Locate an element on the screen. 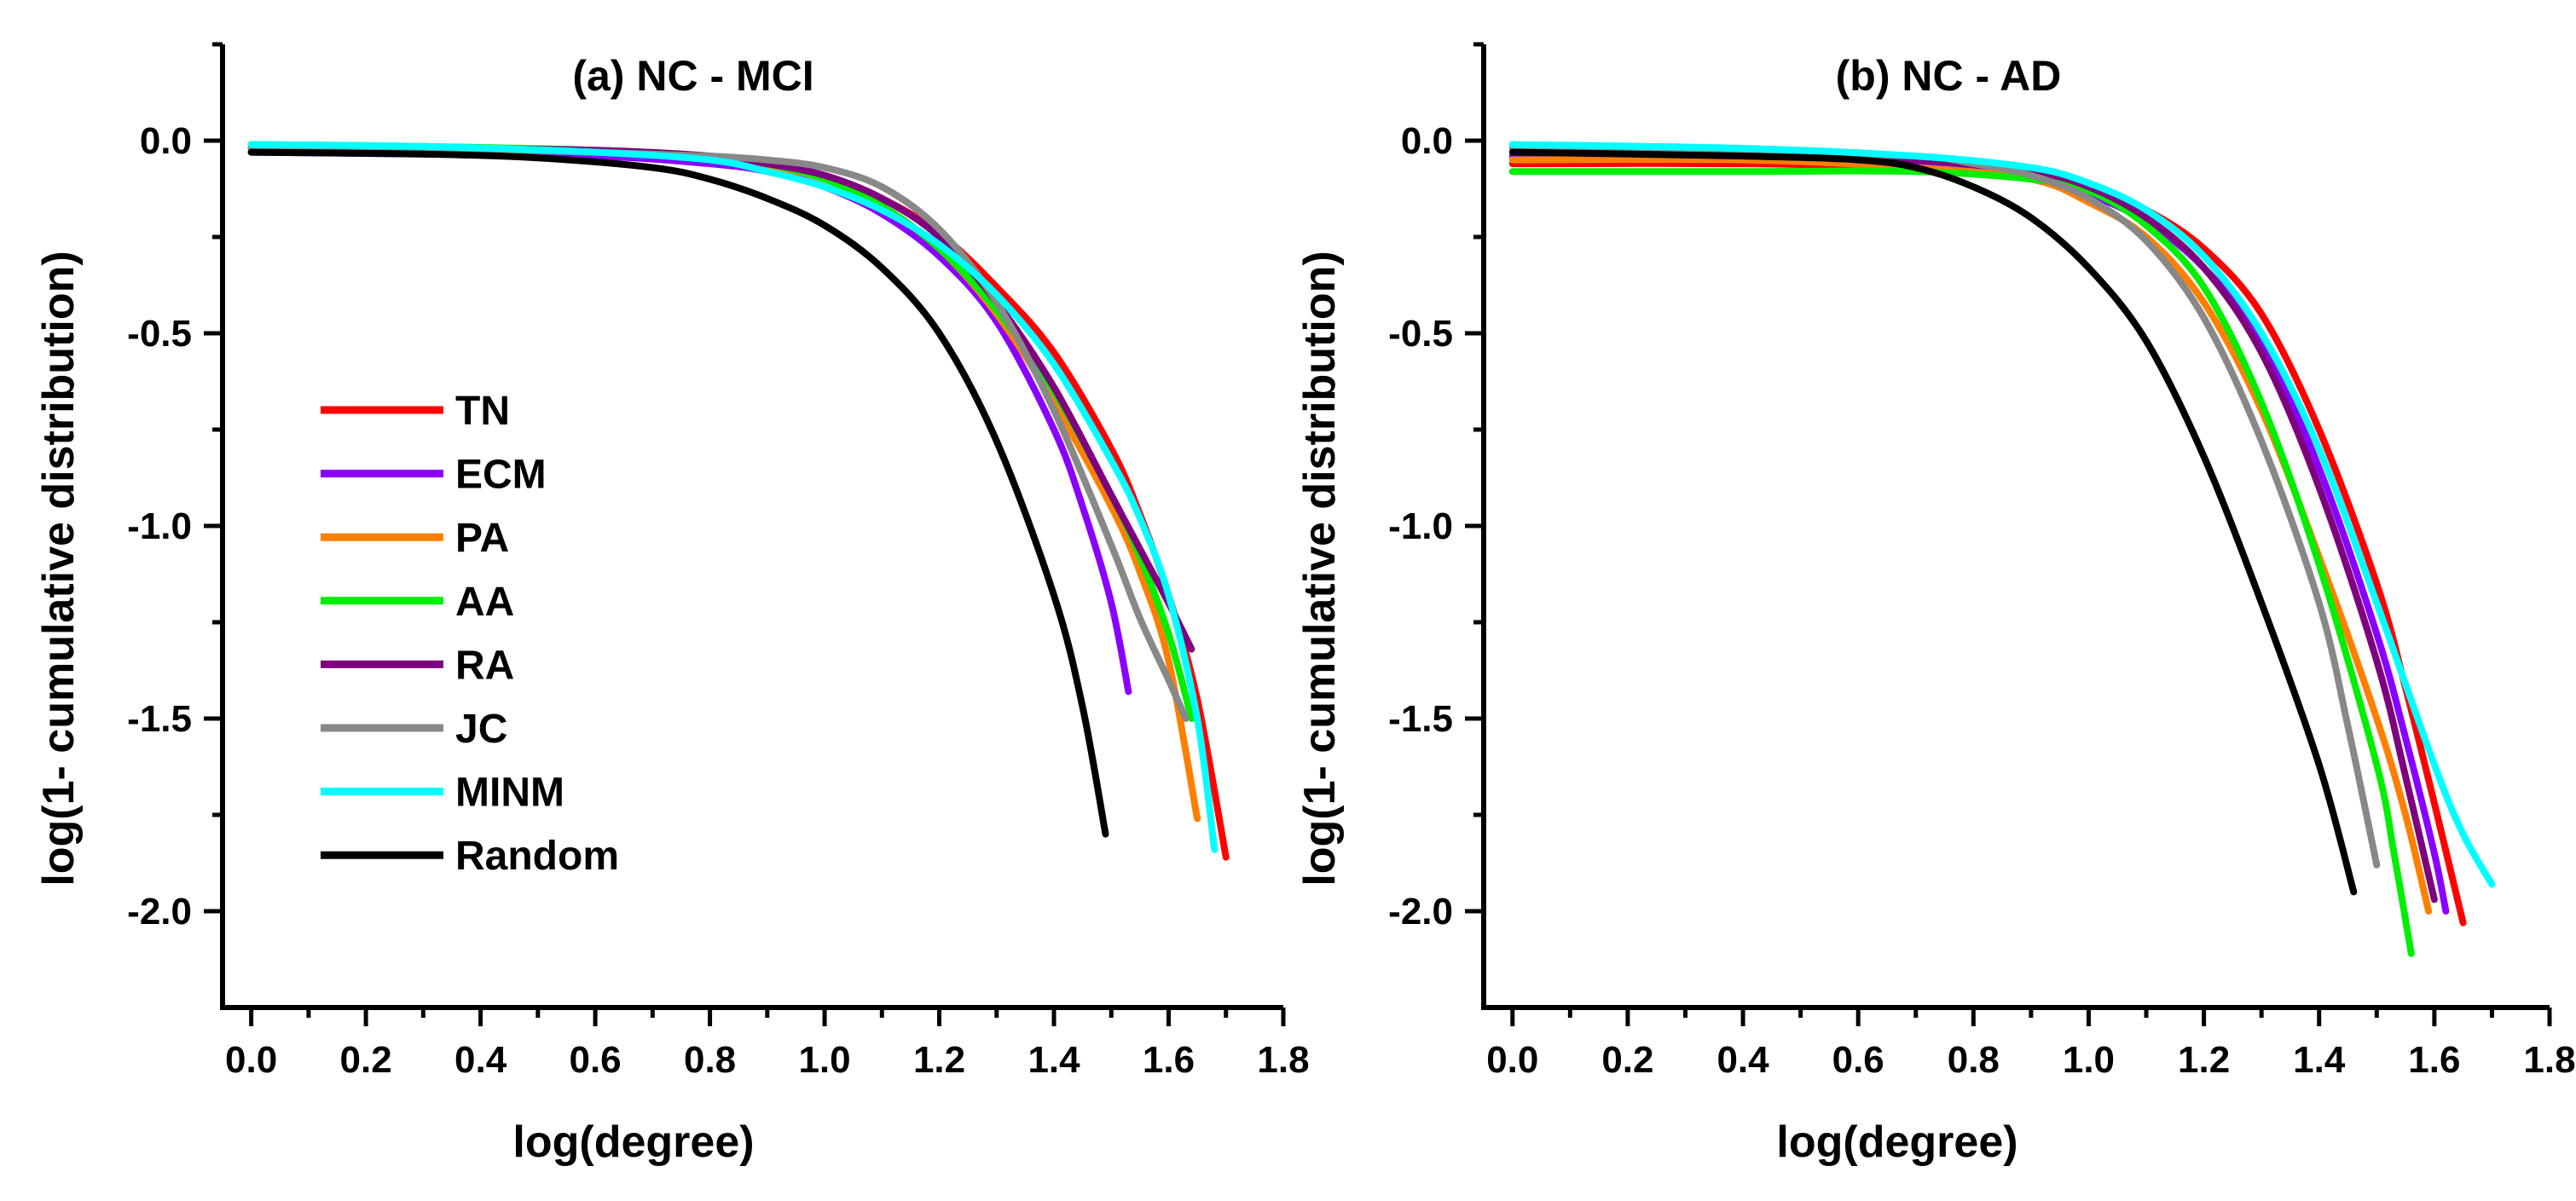 Image resolution: width=2576 pixels, height=1201 pixels. legend-label-jc: JC is located at coordinates (481, 729).